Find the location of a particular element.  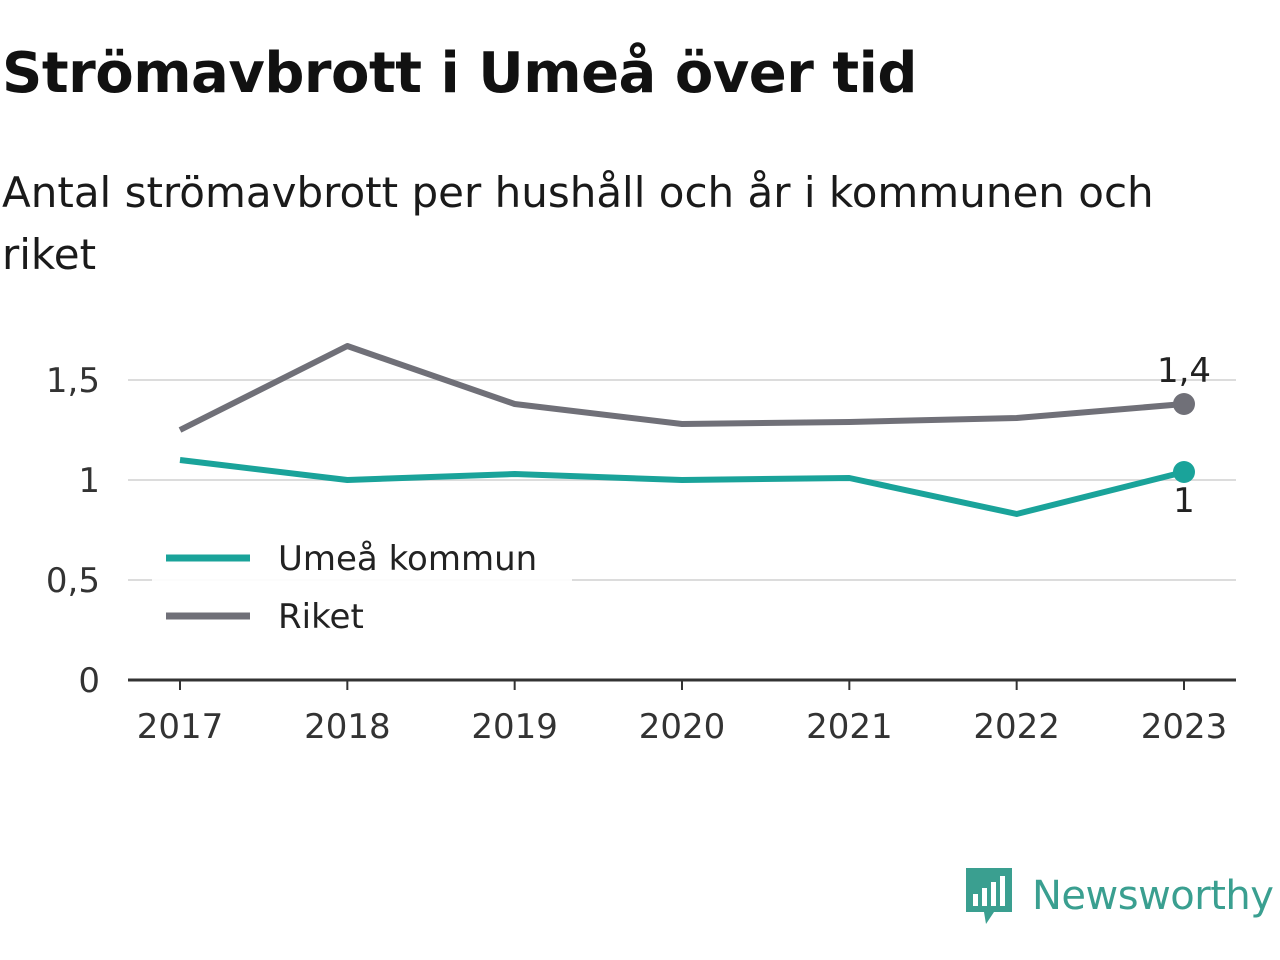

x-tick-label: 2017 is located at coordinates (180, 727).